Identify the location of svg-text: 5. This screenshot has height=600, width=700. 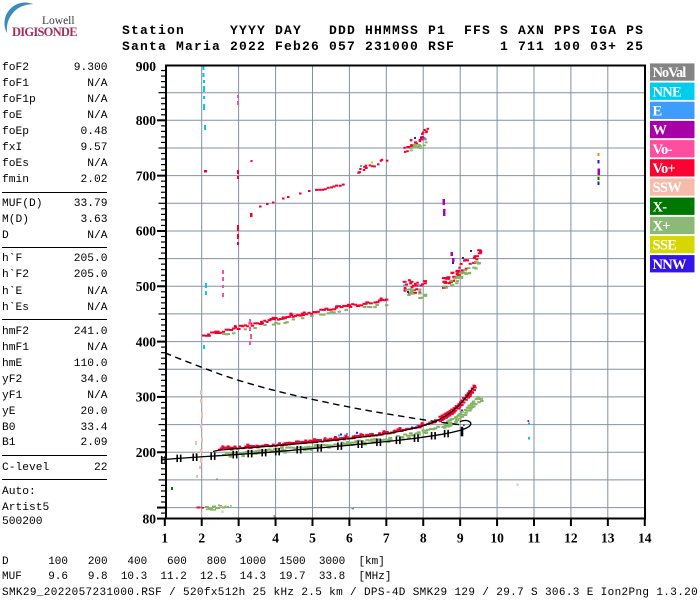
(312, 538).